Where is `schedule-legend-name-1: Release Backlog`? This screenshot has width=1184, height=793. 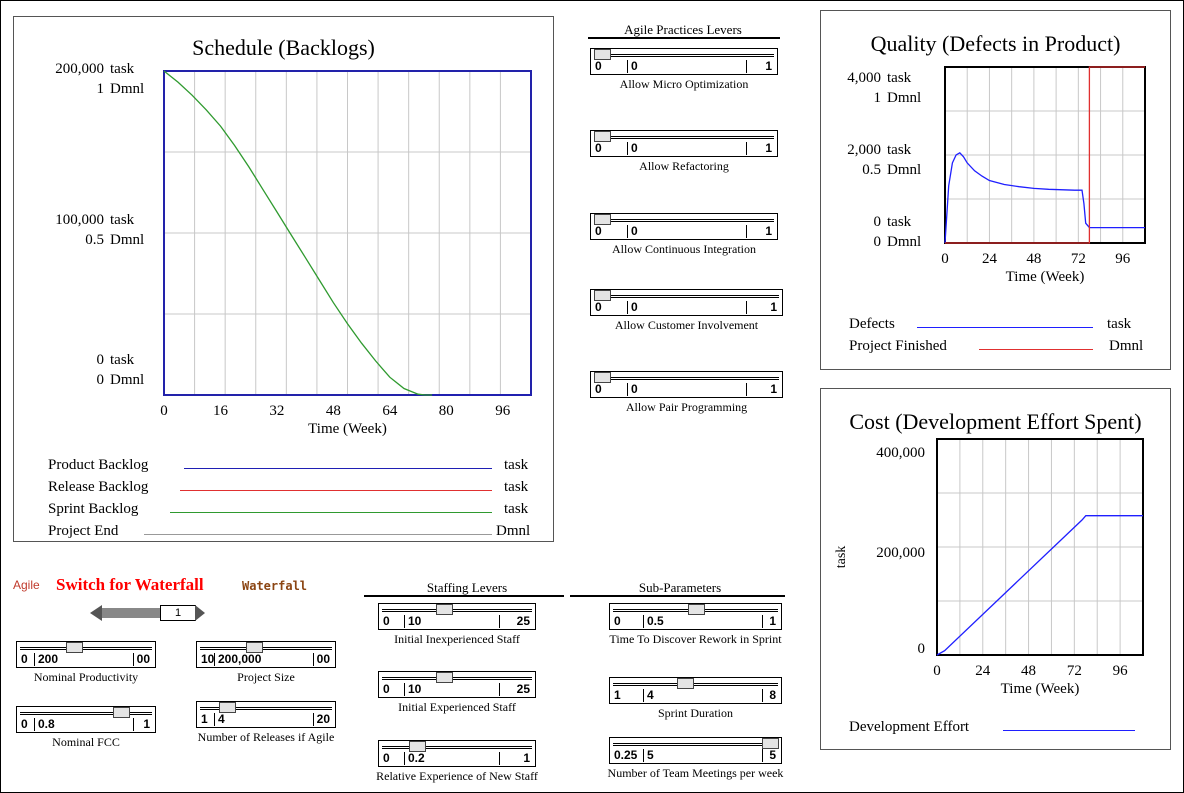
schedule-legend-name-1: Release Backlog is located at coordinates (98, 487).